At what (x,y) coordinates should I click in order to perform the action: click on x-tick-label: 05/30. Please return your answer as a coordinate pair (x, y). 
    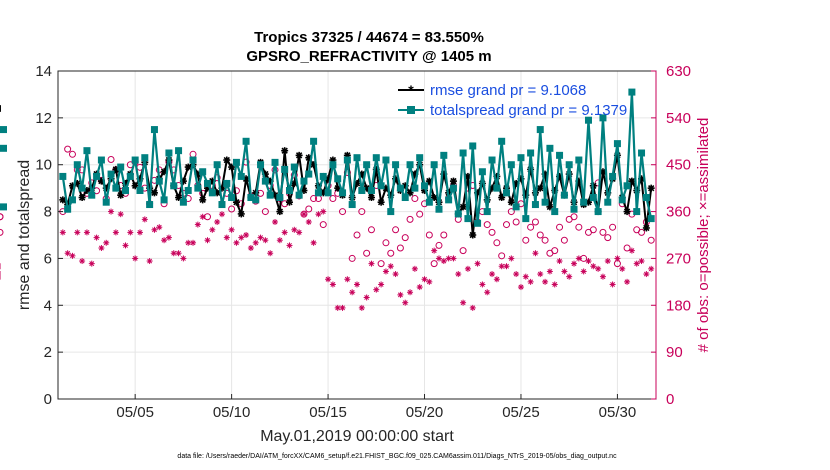
    Looking at the image, I should click on (618, 412).